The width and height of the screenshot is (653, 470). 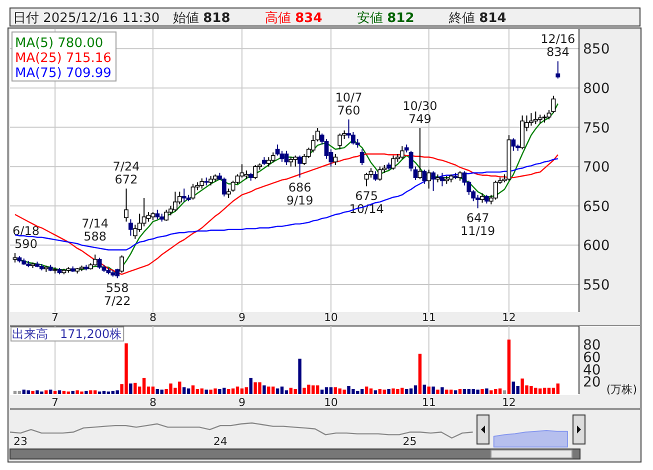 What do you see at coordinates (86, 18) in the screenshot?
I see `text: 日付 2025/12/16 11:30` at bounding box center [86, 18].